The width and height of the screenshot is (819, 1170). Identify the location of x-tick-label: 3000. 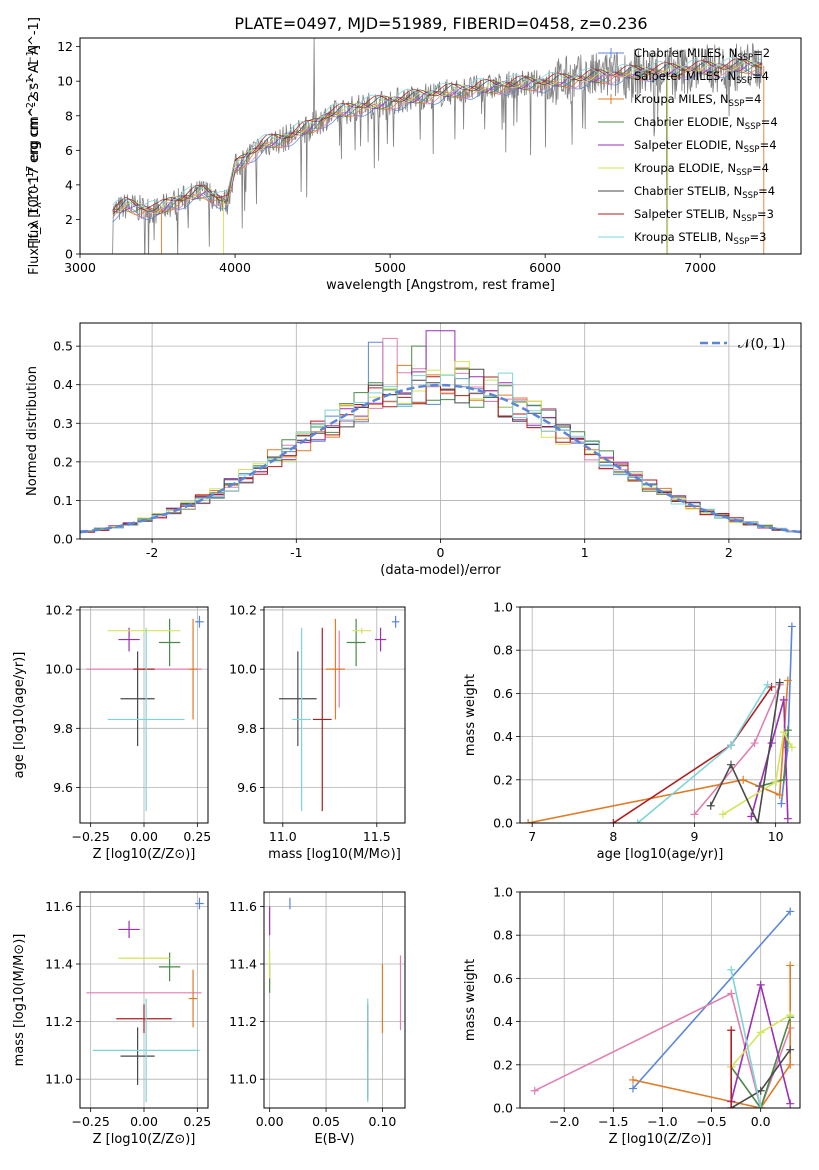
(80, 267).